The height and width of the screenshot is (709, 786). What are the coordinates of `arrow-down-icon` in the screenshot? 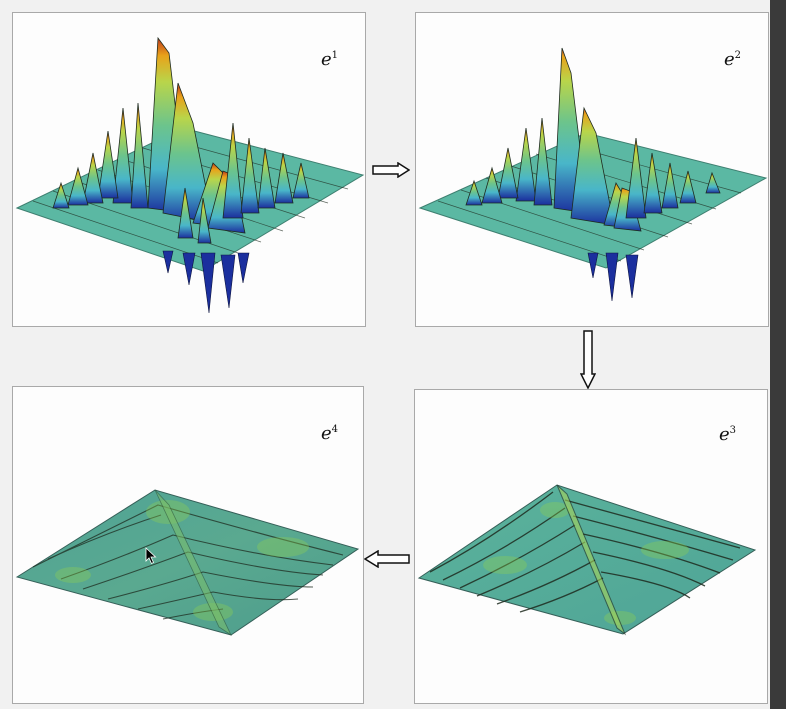 It's located at (588, 360).